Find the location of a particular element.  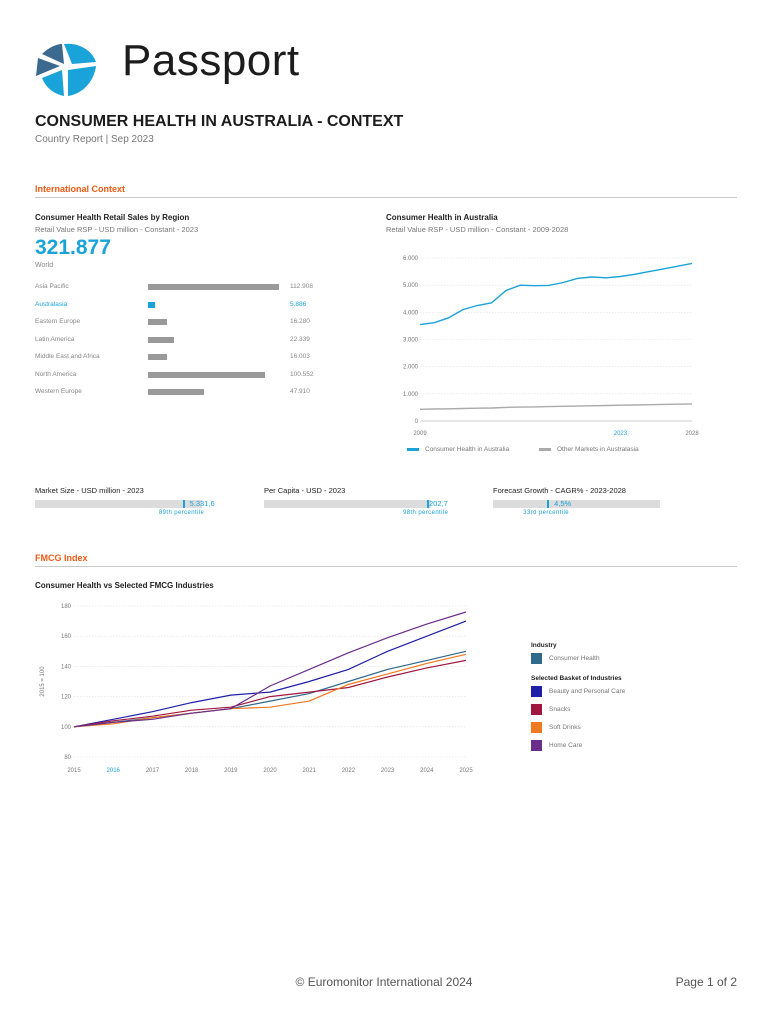

region-label: Australasia is located at coordinates (51, 304).